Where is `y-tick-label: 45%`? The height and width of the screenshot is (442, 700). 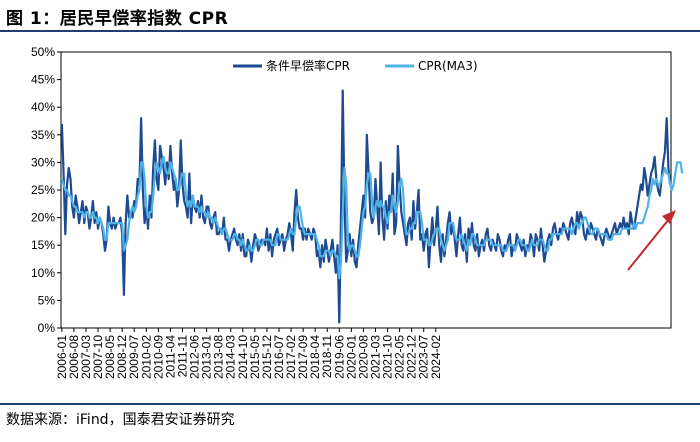
y-tick-label: 45% is located at coordinates (43, 80).